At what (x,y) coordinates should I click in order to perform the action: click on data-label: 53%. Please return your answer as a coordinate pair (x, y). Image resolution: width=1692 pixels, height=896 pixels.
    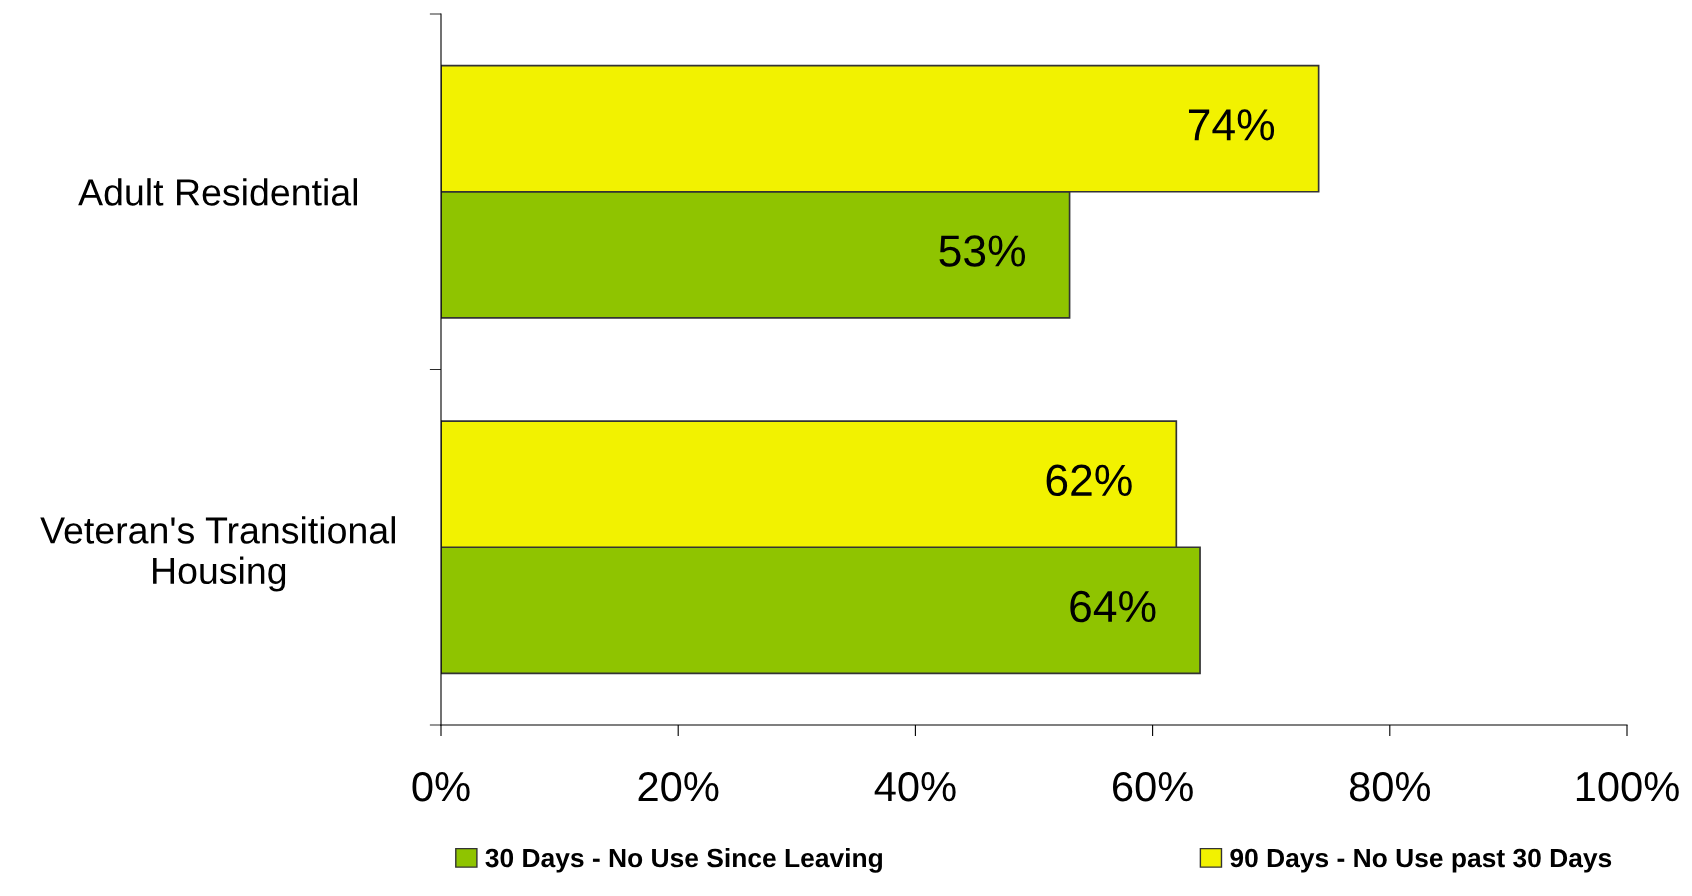
    Looking at the image, I should click on (982, 251).